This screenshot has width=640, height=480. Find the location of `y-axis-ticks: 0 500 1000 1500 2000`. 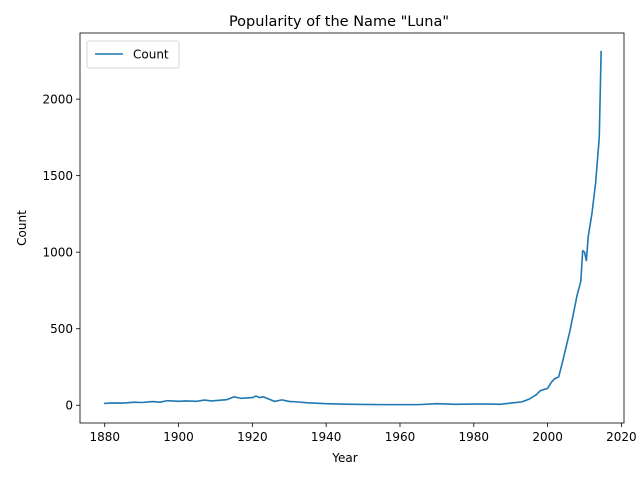

y-axis-ticks: 0 500 1000 1500 2000 is located at coordinates (61, 253).